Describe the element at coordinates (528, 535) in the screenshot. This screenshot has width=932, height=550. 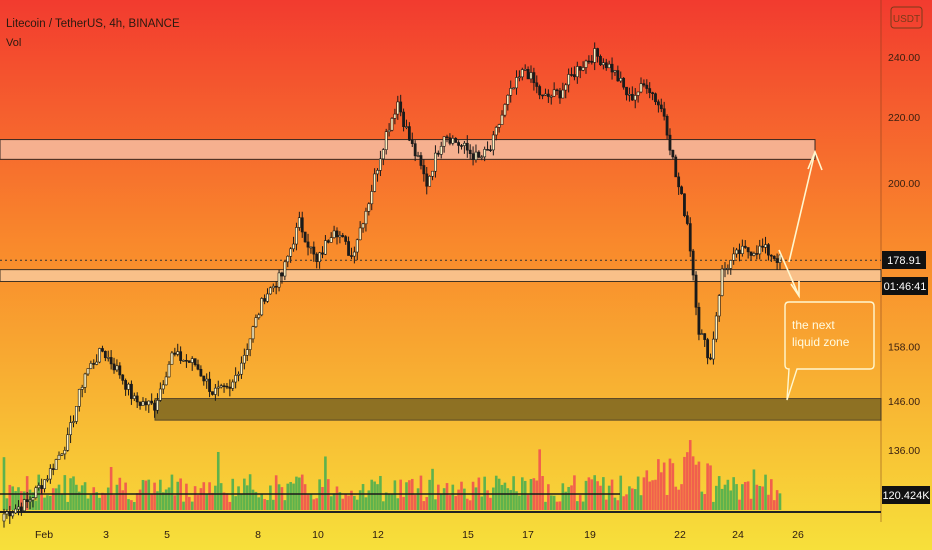
I see `time-tick-label: 17` at that location.